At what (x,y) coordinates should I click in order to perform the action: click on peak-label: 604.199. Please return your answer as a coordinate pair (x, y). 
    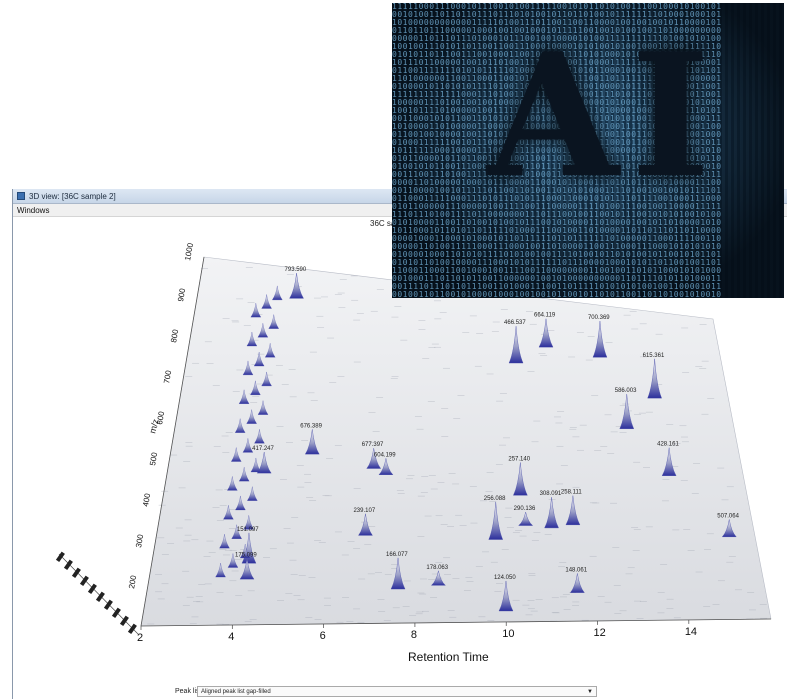
    Looking at the image, I should click on (385, 455).